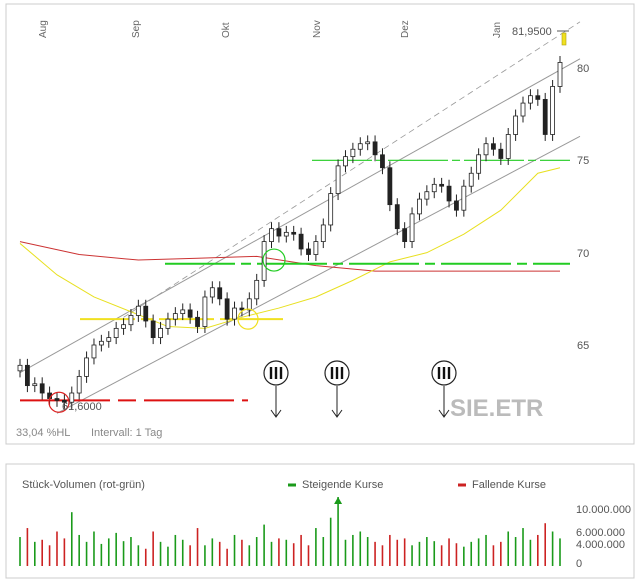  Describe the element at coordinates (564, 39) in the screenshot. I see `last-price-candle` at that location.